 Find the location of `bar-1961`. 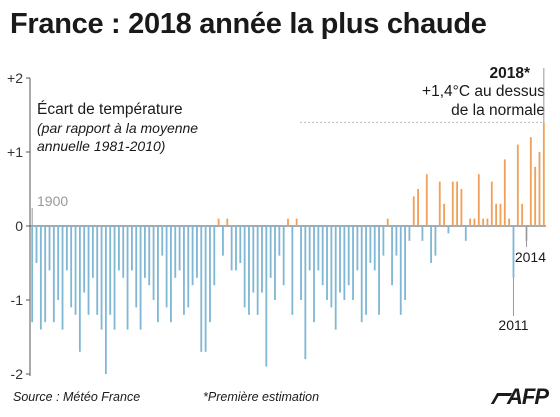

bar-1961 is located at coordinates (296, 222).